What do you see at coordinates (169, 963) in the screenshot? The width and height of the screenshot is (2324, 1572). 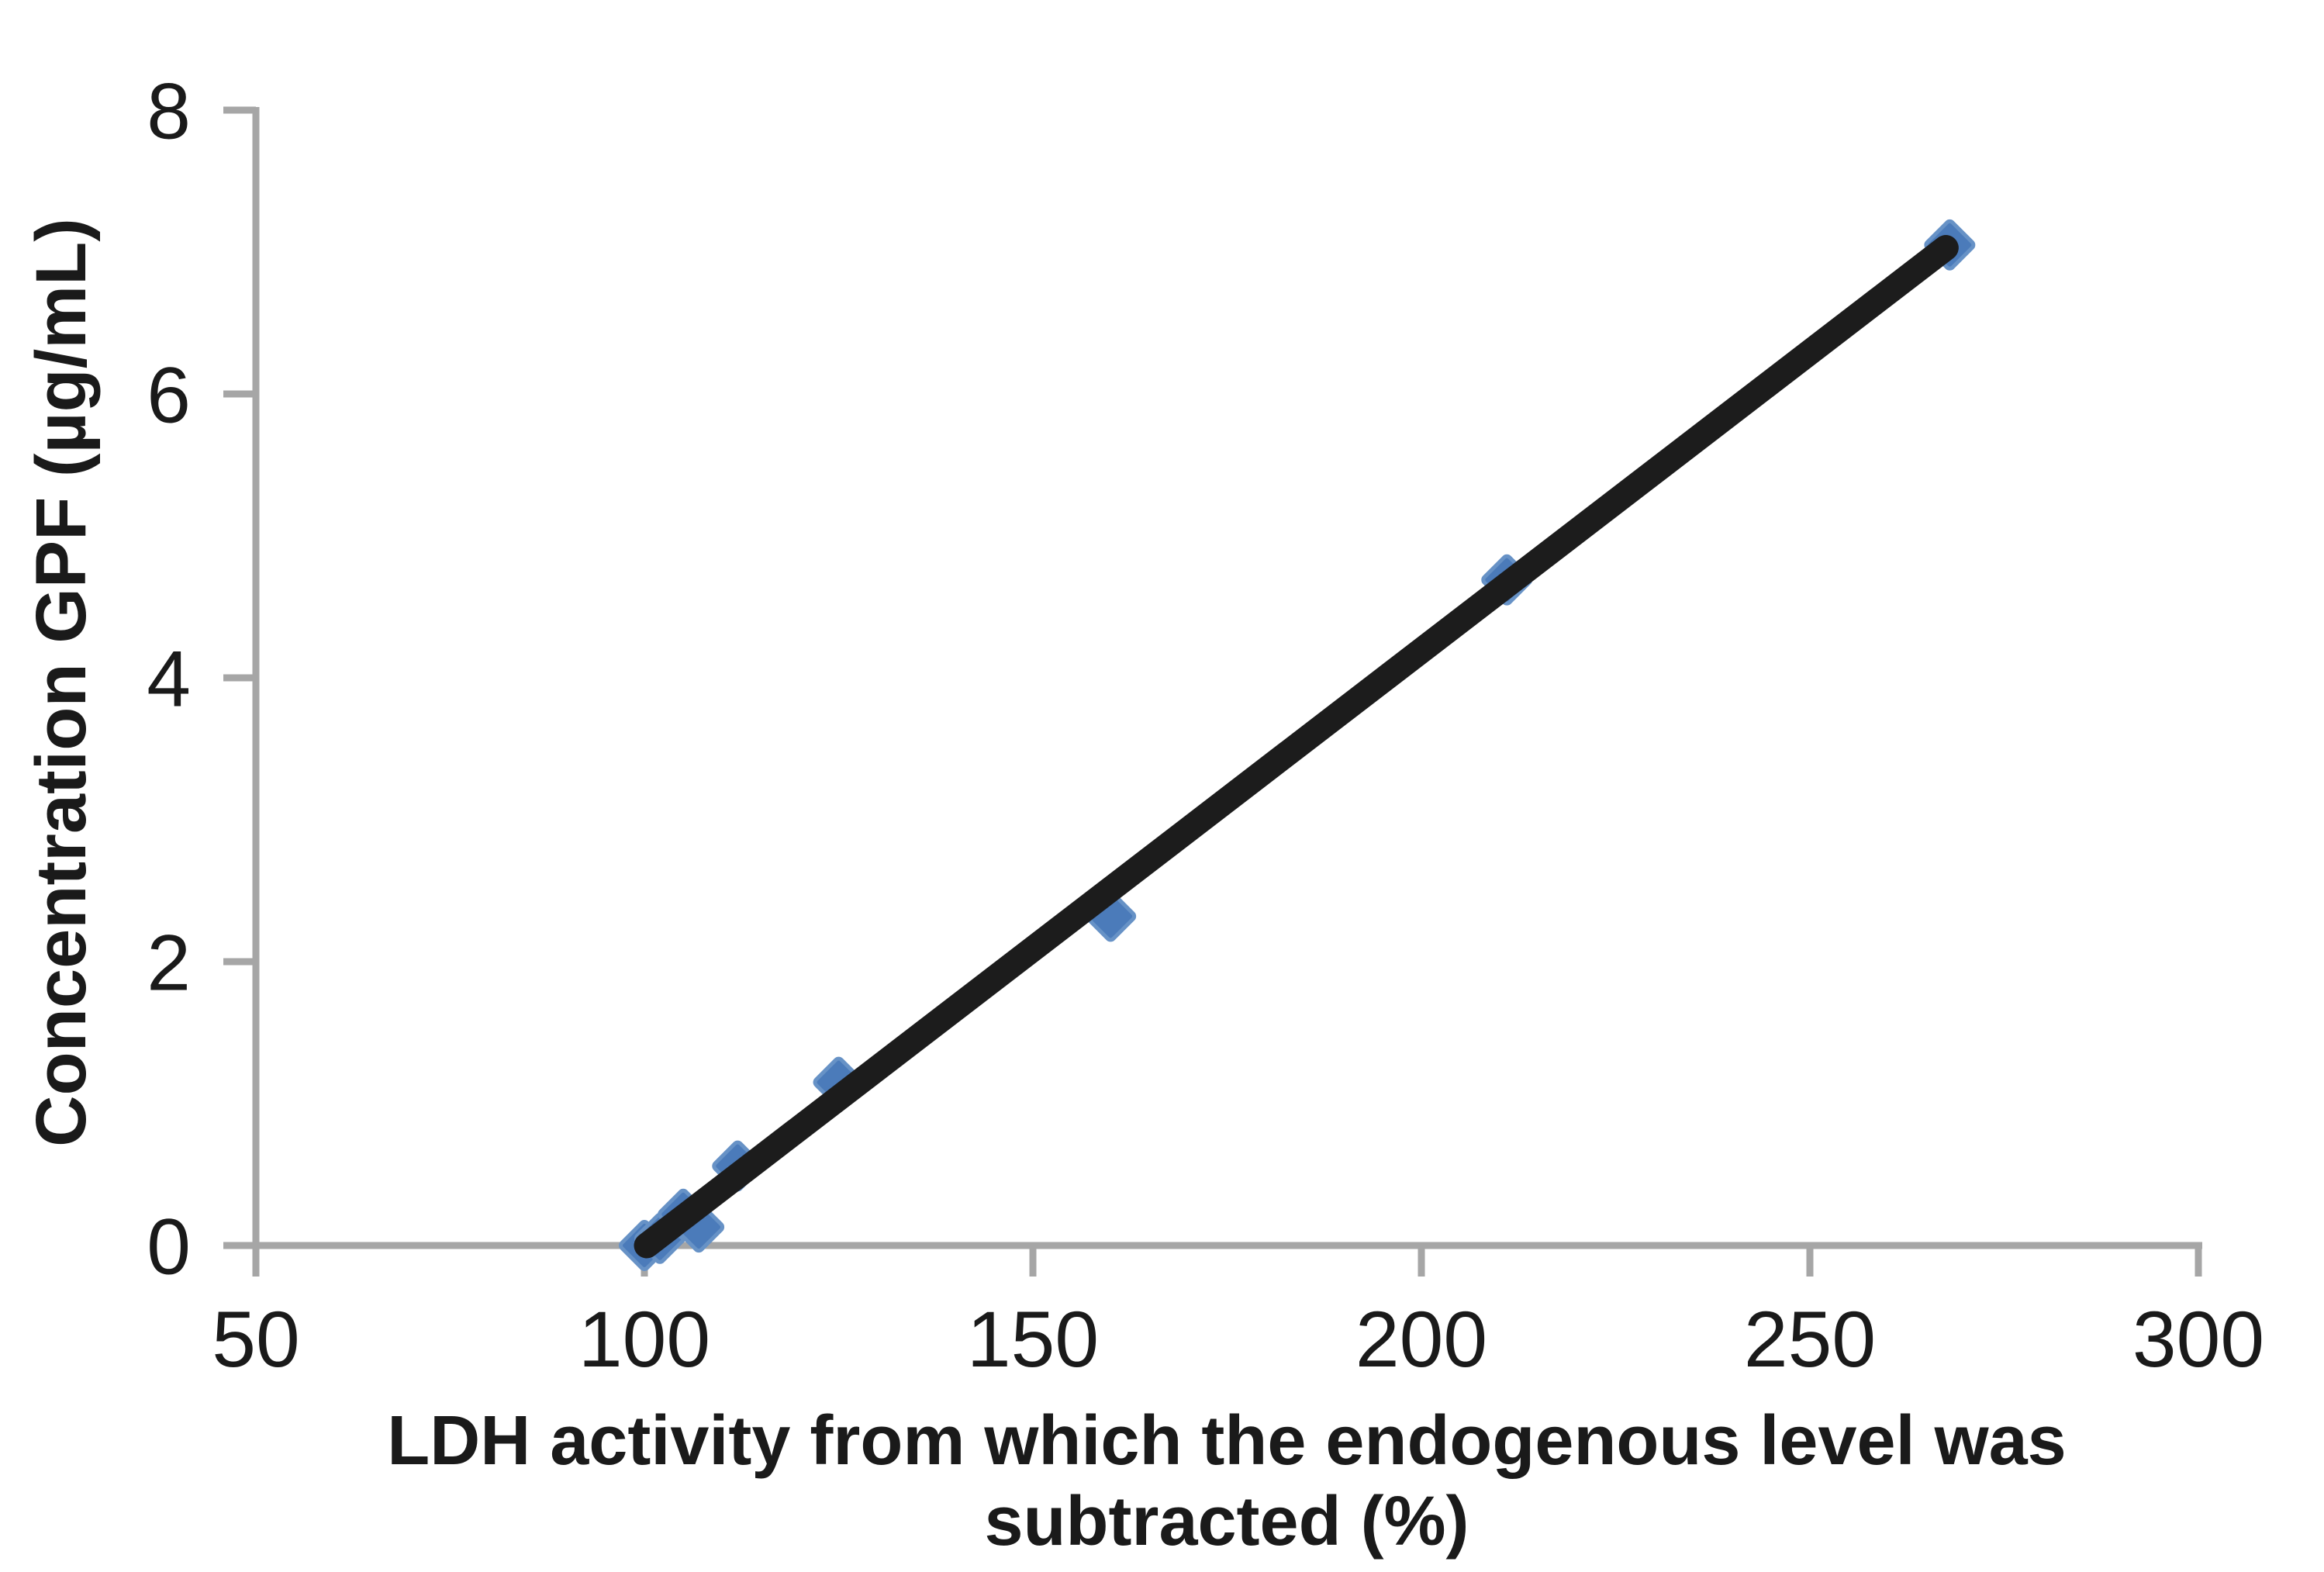 I see `y-tick-label: 2` at bounding box center [169, 963].